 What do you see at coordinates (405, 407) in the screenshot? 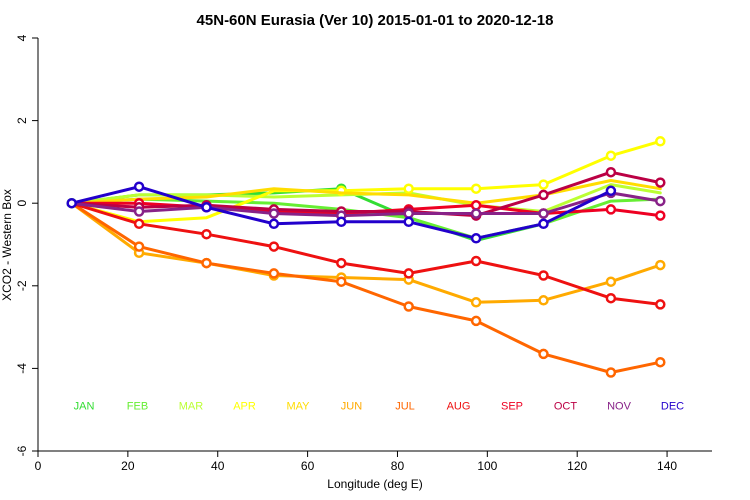
I see `legend-item-jul: JUL` at bounding box center [405, 407].